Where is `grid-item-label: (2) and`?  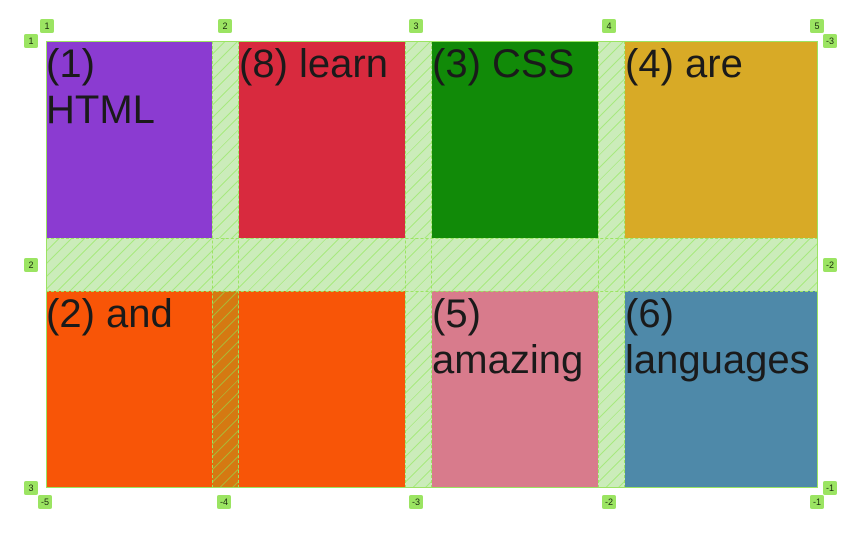
grid-item-label: (2) and is located at coordinates (109, 314).